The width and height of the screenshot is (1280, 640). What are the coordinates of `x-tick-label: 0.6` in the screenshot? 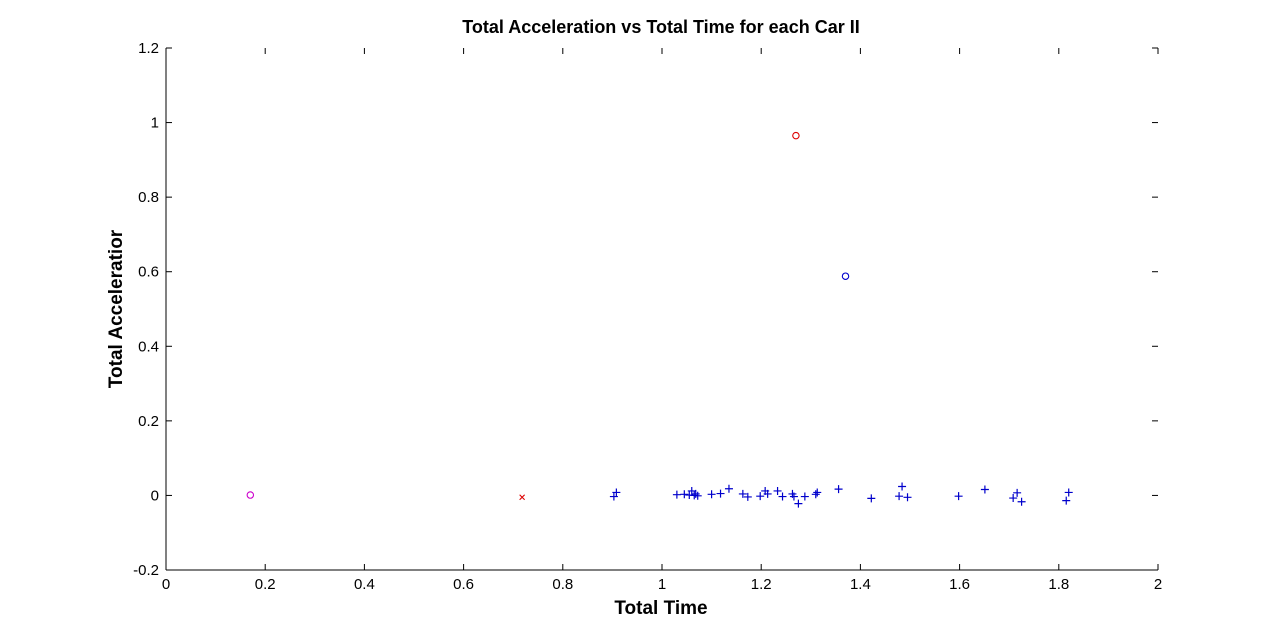 It's located at (463, 584).